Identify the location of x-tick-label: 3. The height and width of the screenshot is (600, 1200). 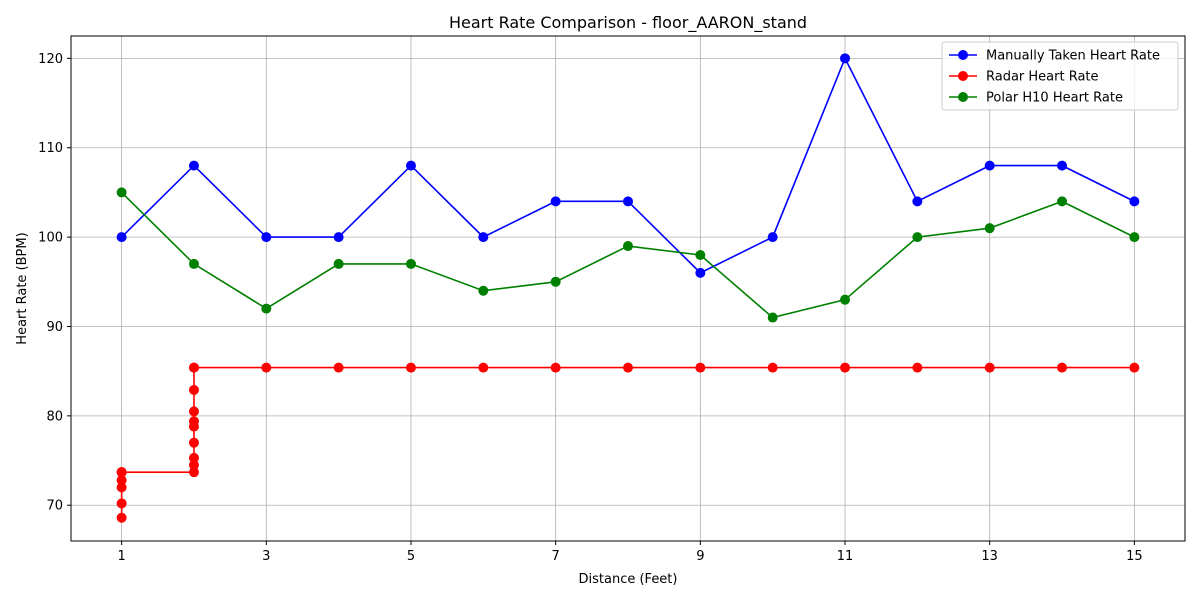
(266, 556).